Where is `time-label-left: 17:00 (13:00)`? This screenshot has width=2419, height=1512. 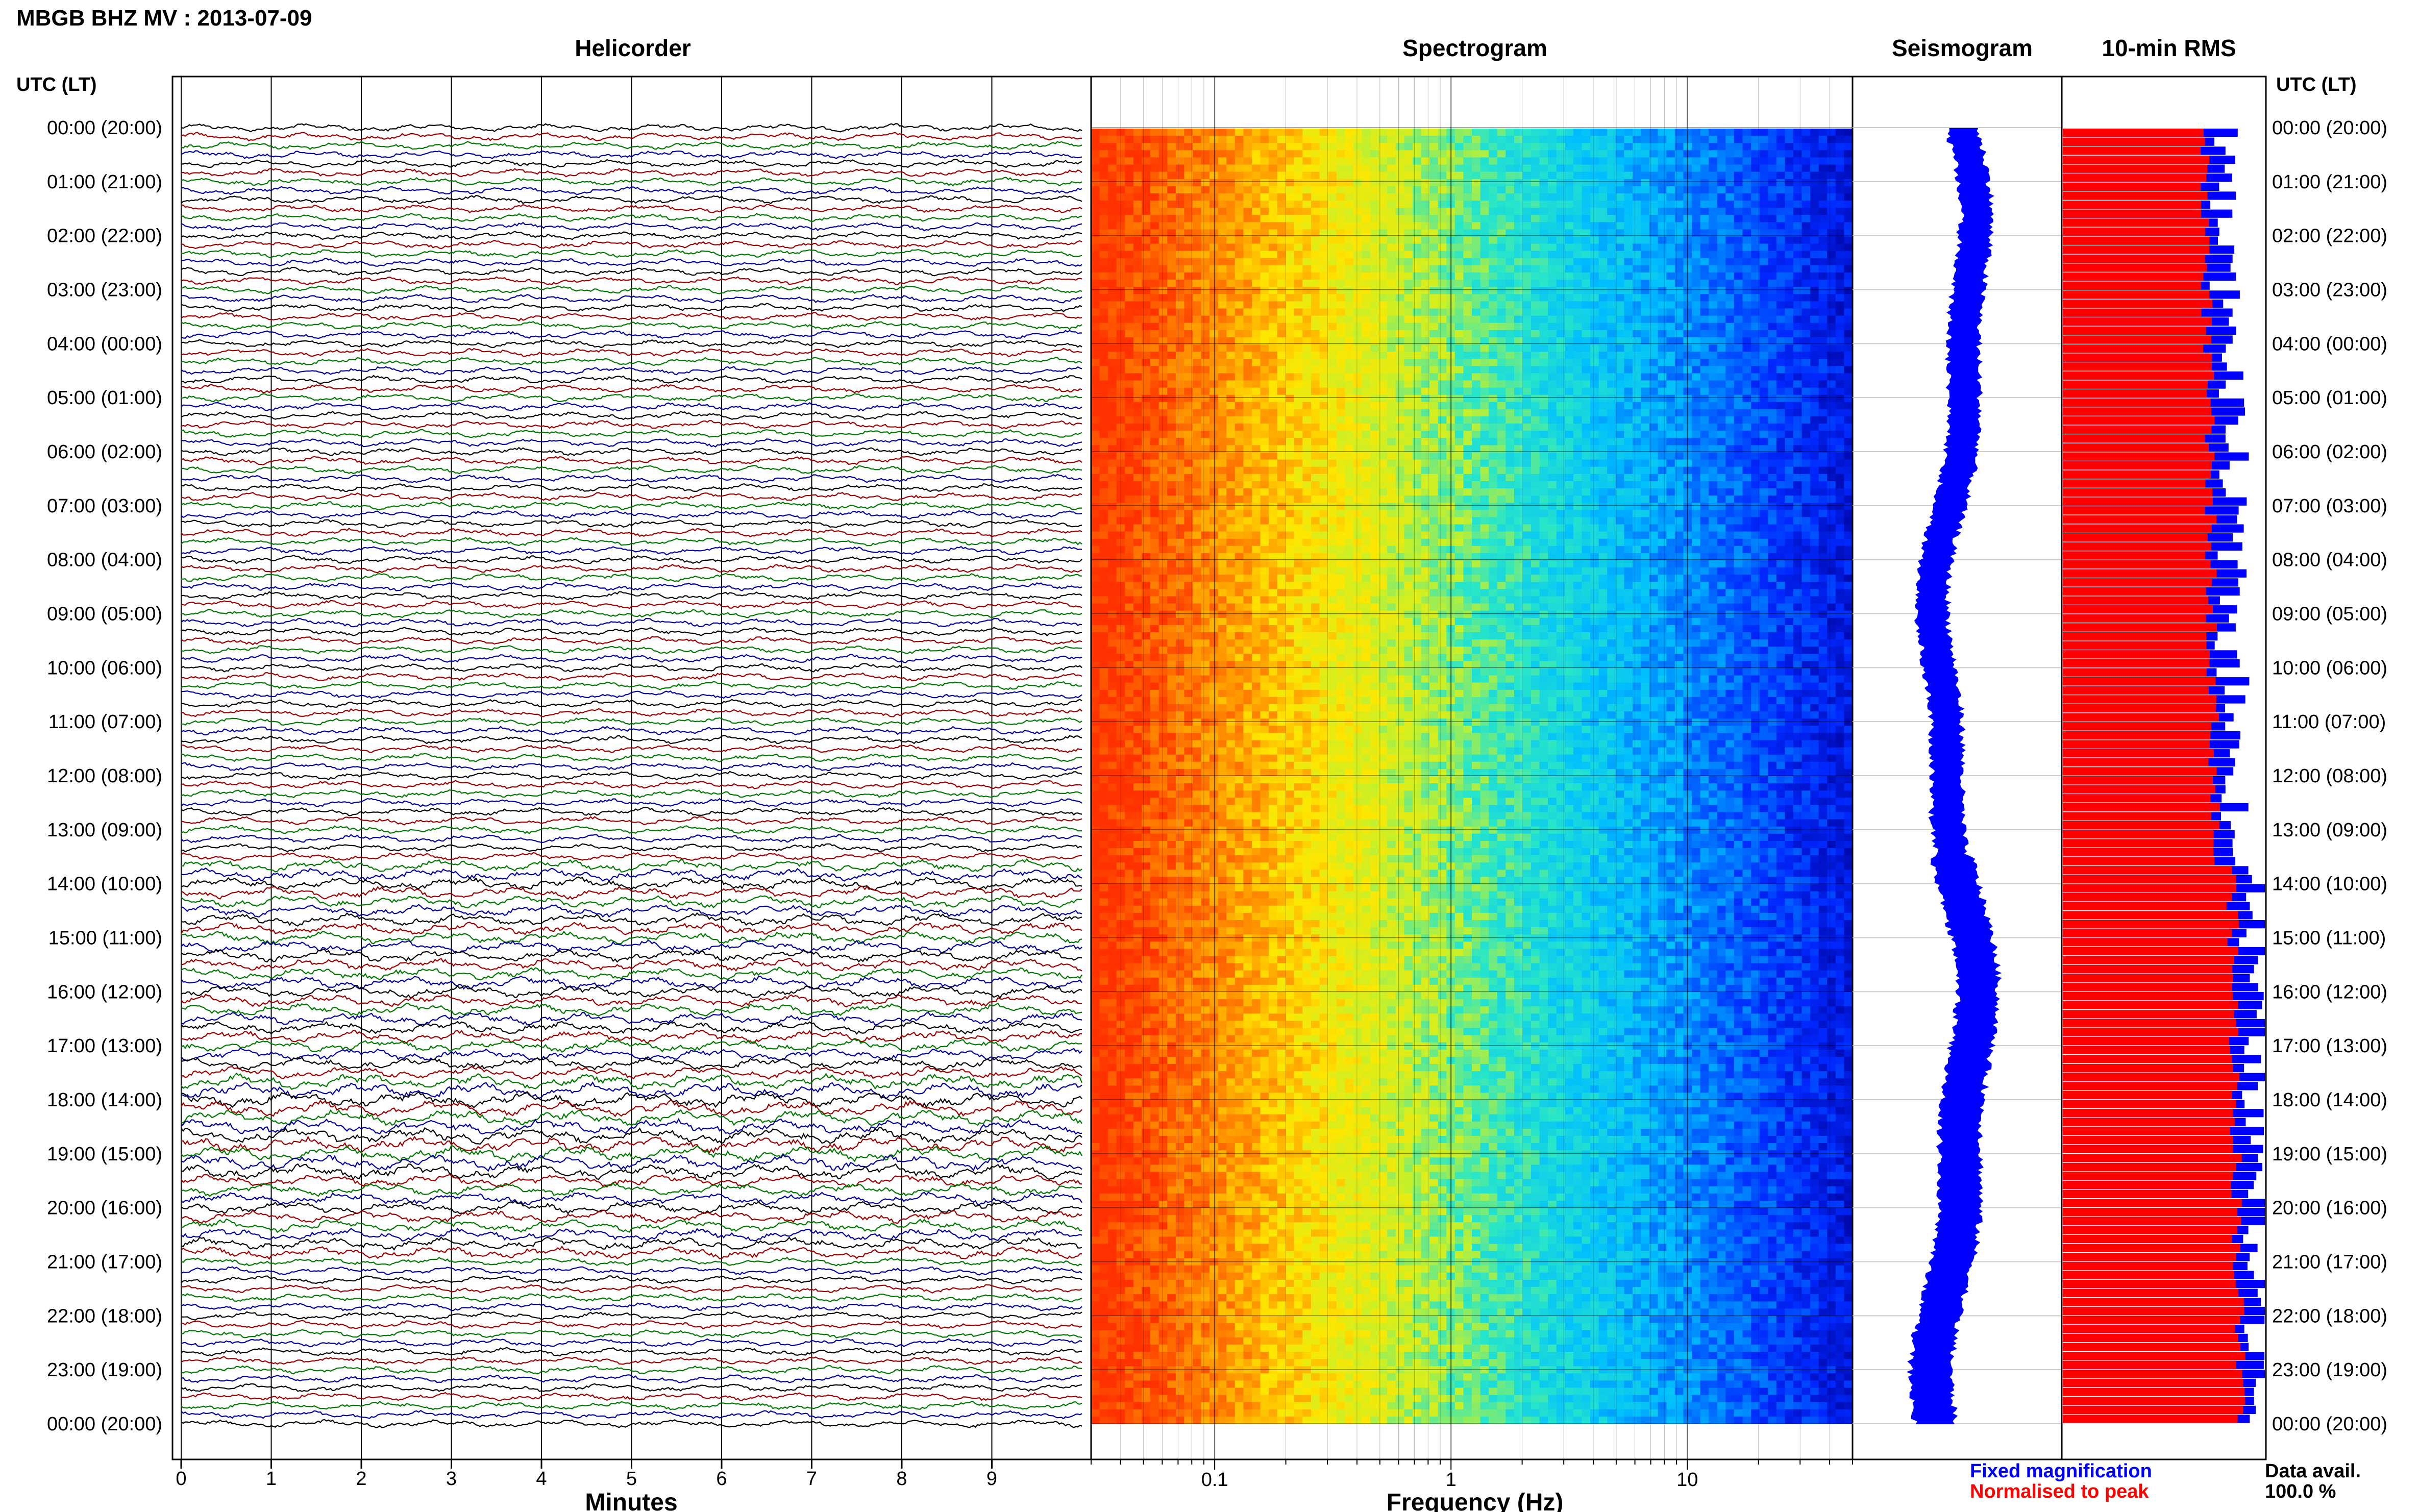
time-label-left: 17:00 (13:00) is located at coordinates (104, 1046).